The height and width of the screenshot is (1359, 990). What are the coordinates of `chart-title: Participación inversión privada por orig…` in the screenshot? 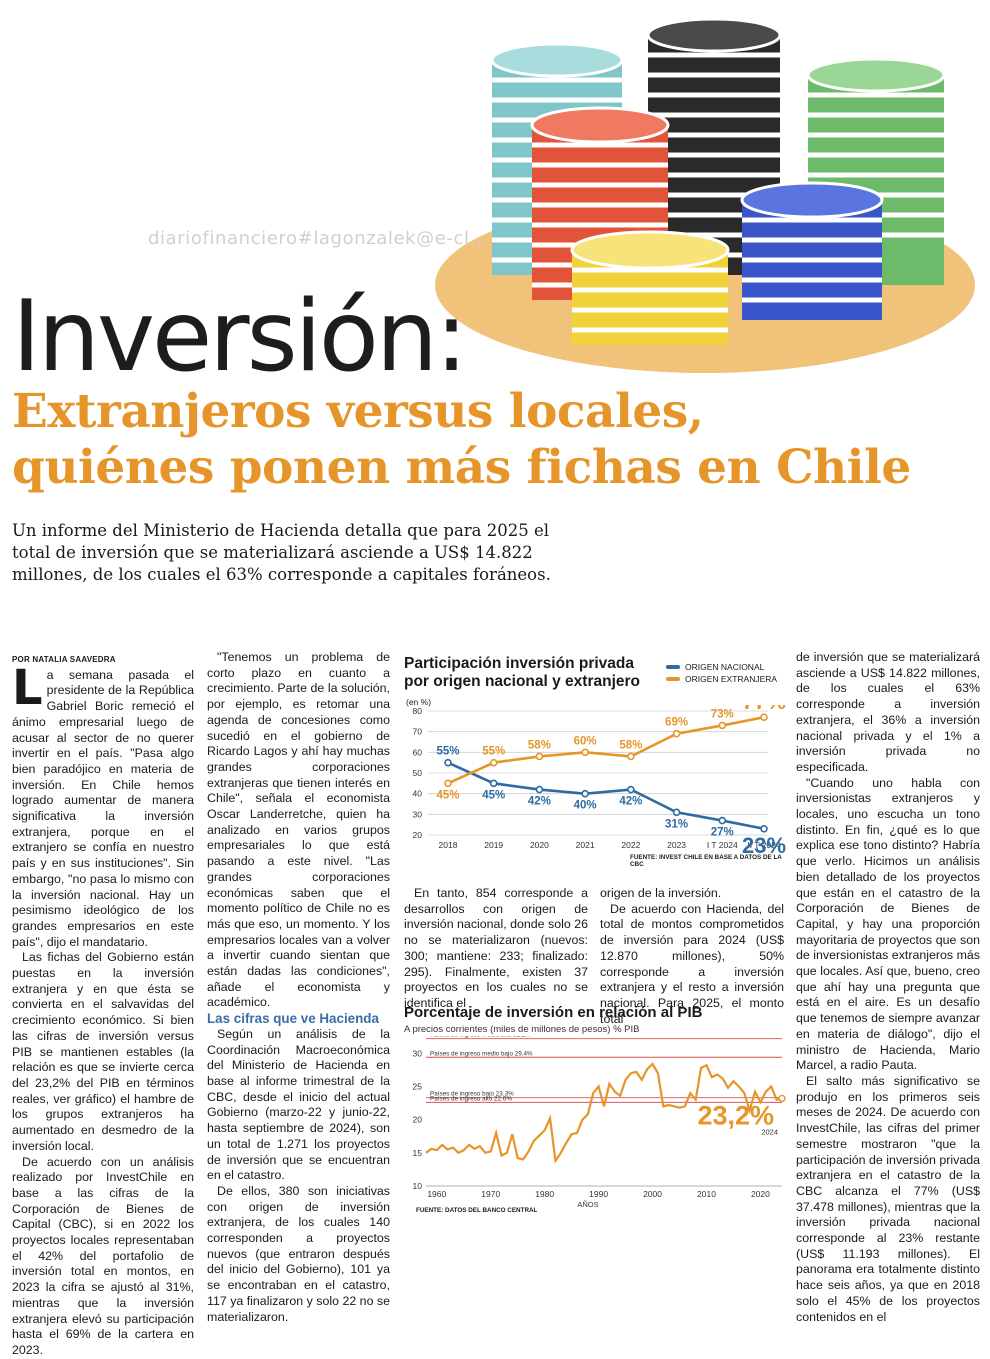 It's located at (522, 672).